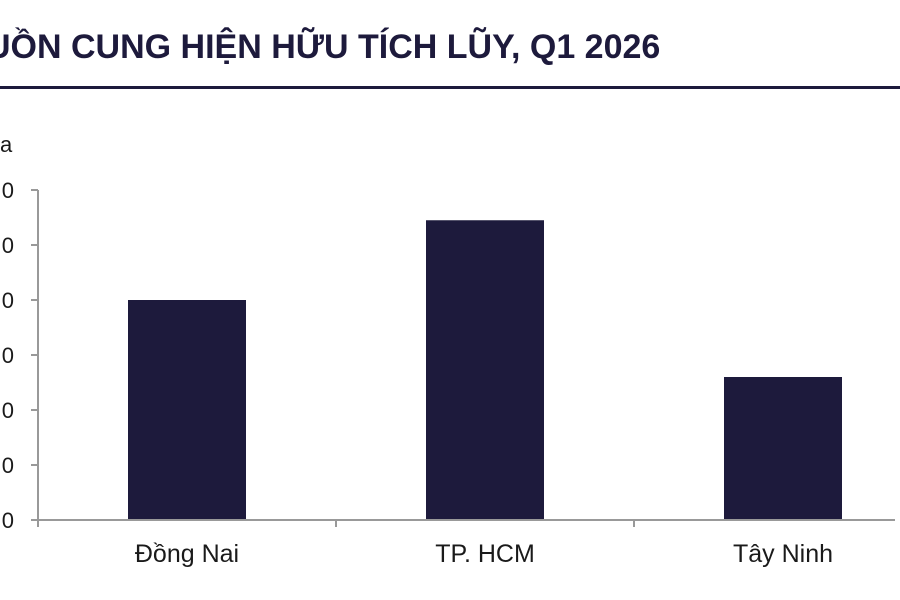 The image size is (900, 600). What do you see at coordinates (783, 554) in the screenshot?
I see `x-category-label: Tây Ninh` at bounding box center [783, 554].